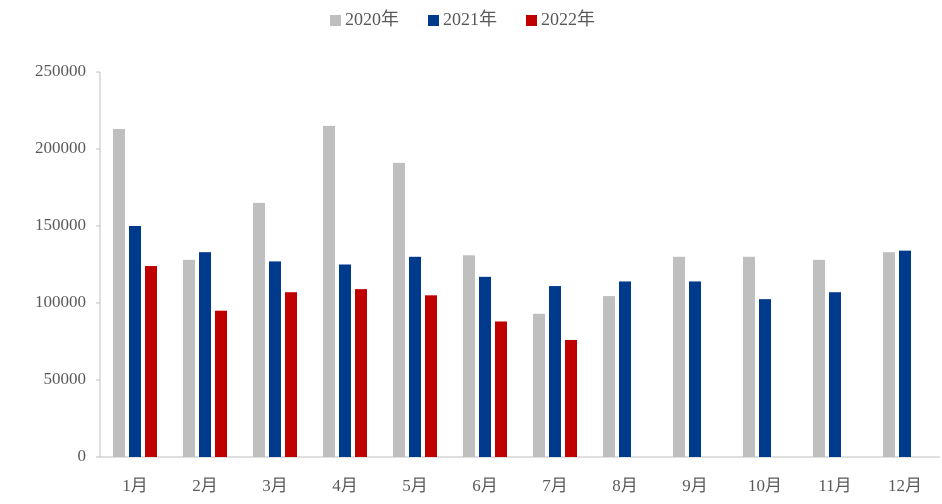 This screenshot has width=942, height=504. Describe the element at coordinates (555, 485) in the screenshot. I see `x-tick-label: 7月` at that location.